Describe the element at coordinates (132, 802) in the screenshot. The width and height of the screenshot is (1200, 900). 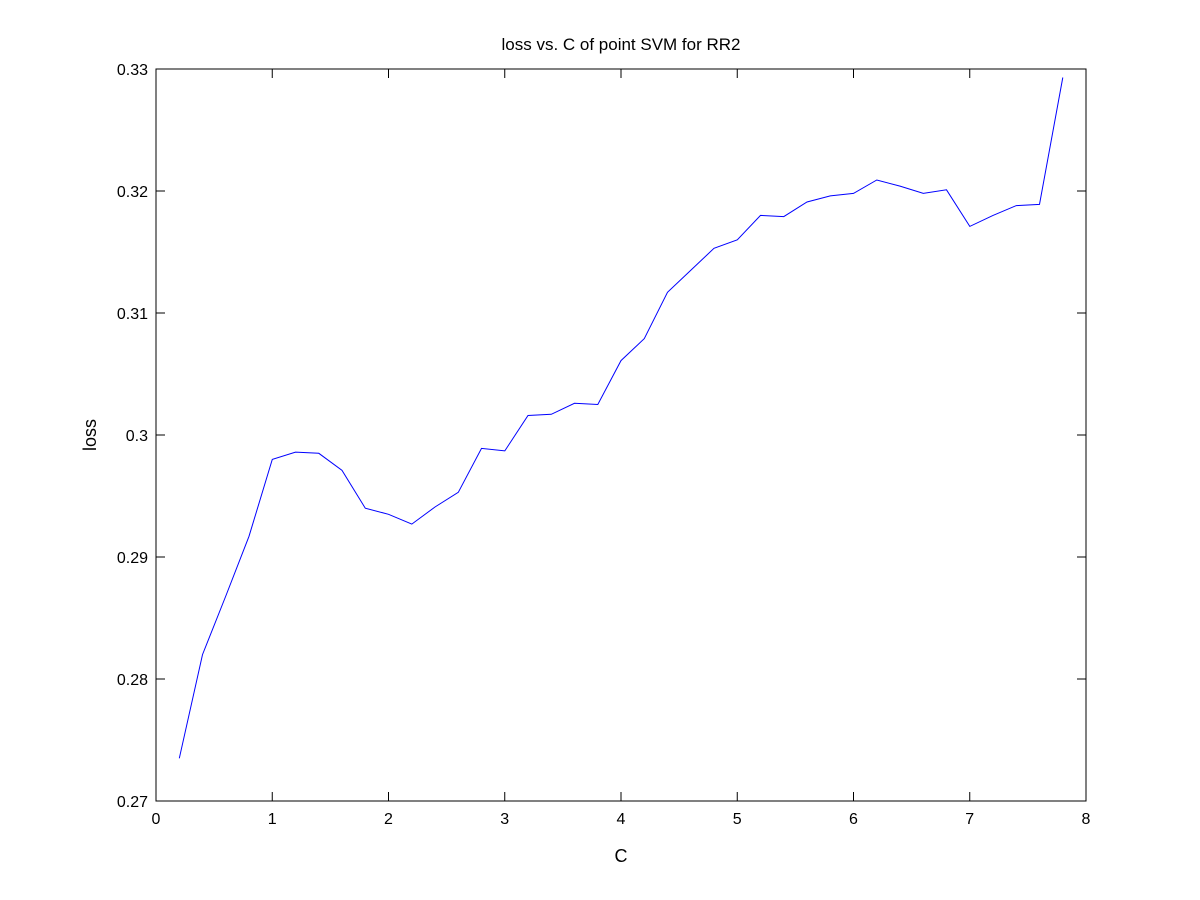
I see `y-tick-label: 0.27` at that location.